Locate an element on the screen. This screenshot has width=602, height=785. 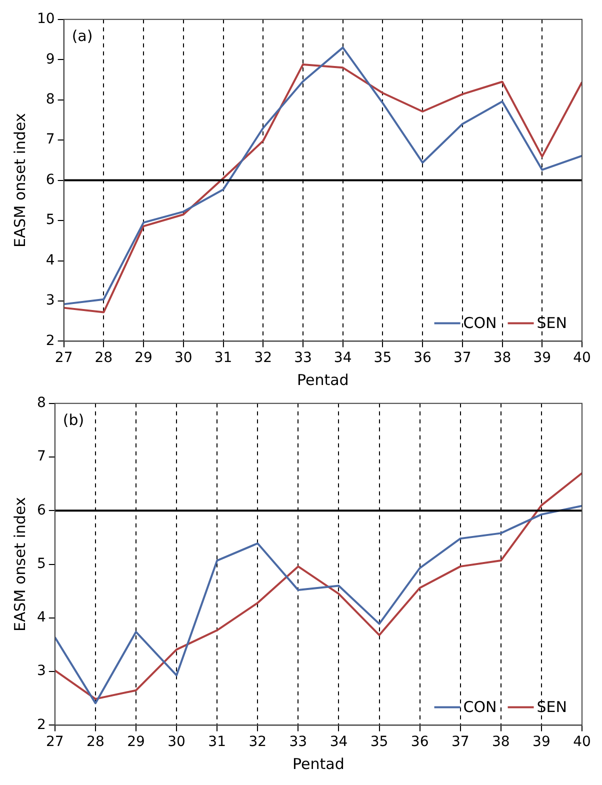
y-tick-label: 9 is located at coordinates (50, 59).